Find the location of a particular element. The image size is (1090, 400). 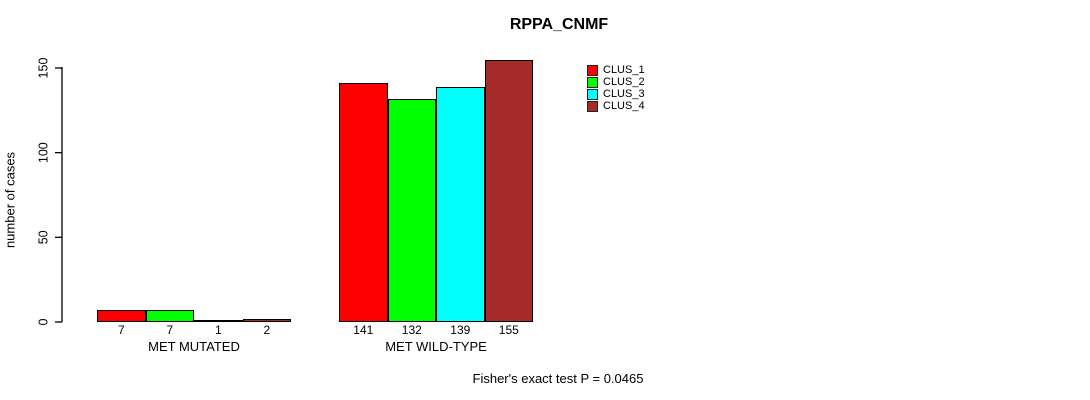

annotation-text: Fisher's exact test P = 0.0465 is located at coordinates (558, 378).